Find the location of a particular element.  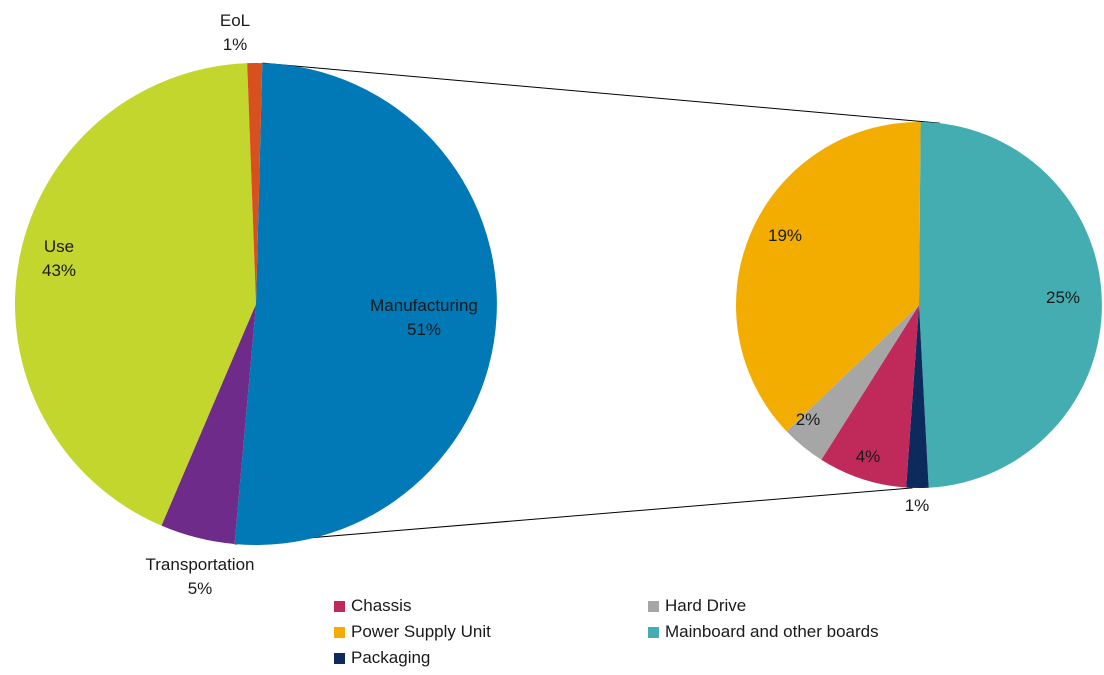

legend-item-mainboard: Mainboard and other boards is located at coordinates (763, 632).